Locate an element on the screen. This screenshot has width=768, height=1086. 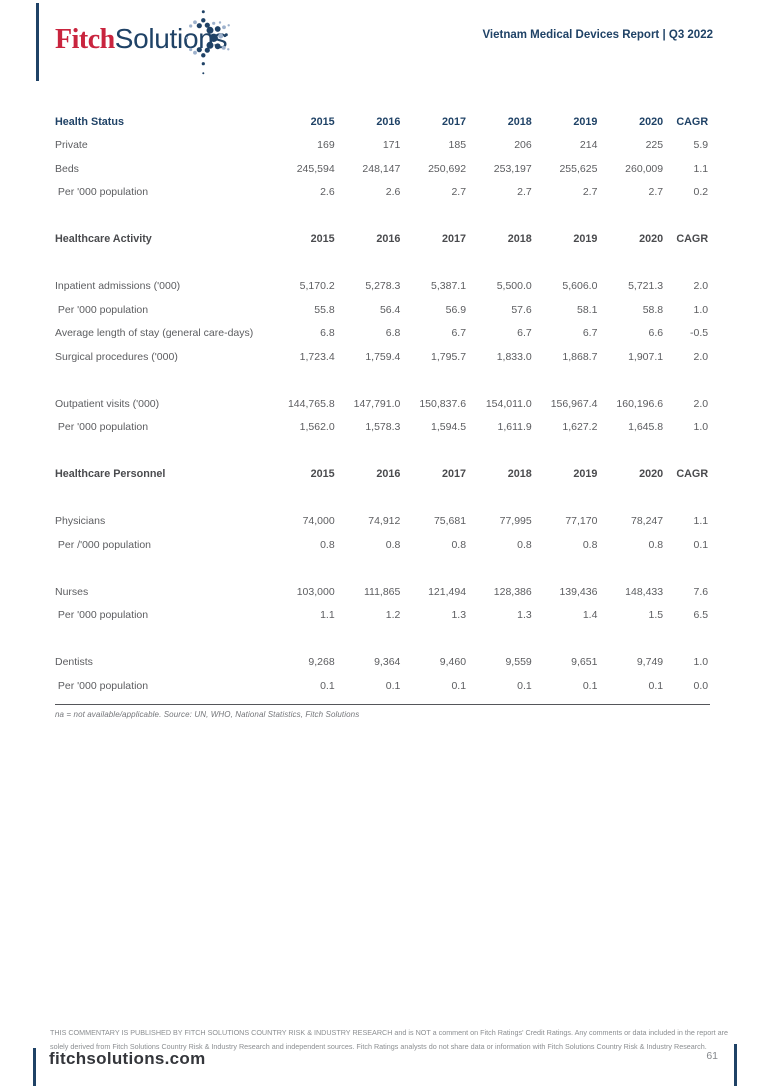
table-row: Per '000 population 1.1 1.2 1.3 1.3 1.4 1.5 6.5 is located at coordinates (382, 616).